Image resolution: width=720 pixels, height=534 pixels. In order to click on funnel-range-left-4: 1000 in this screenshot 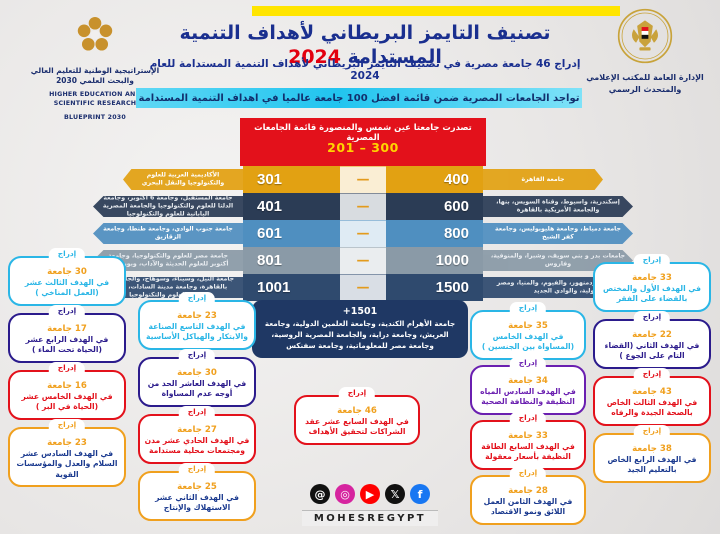, I will do `click(452, 260)`.